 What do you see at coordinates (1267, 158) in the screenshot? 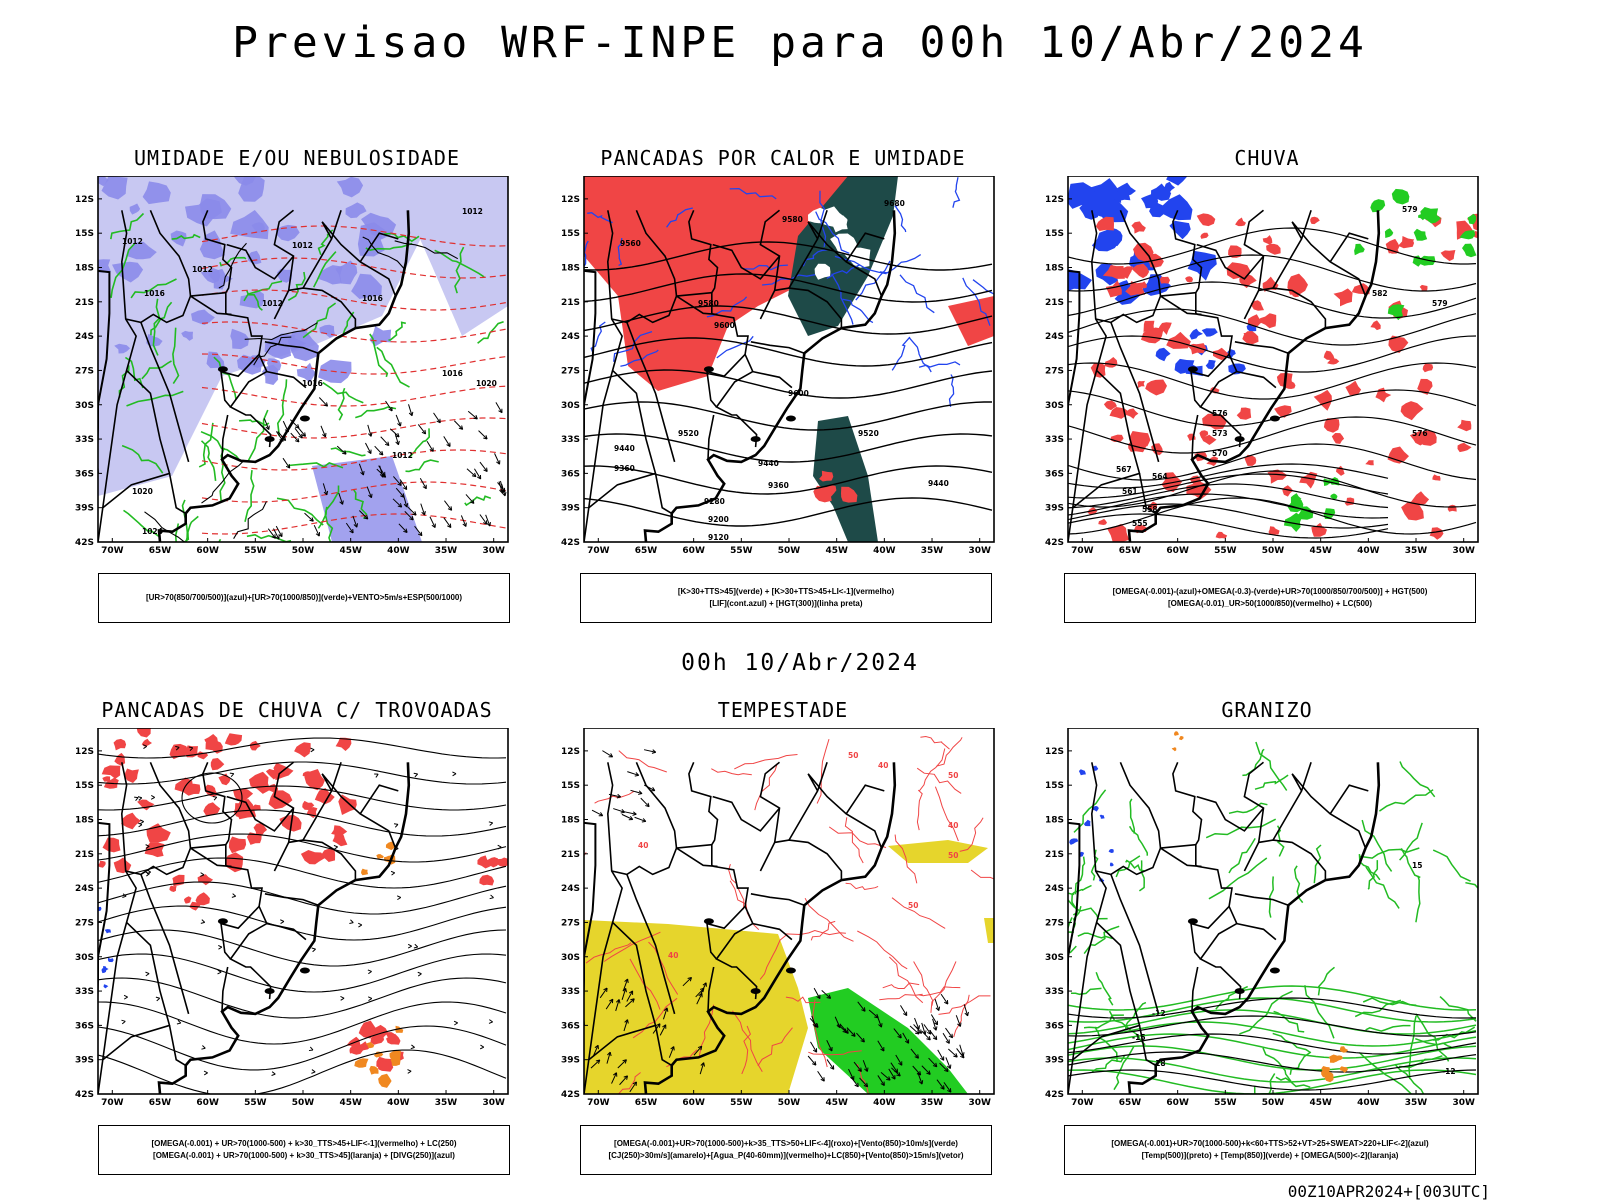
I see `panel-title: CHUVA` at bounding box center [1267, 158].